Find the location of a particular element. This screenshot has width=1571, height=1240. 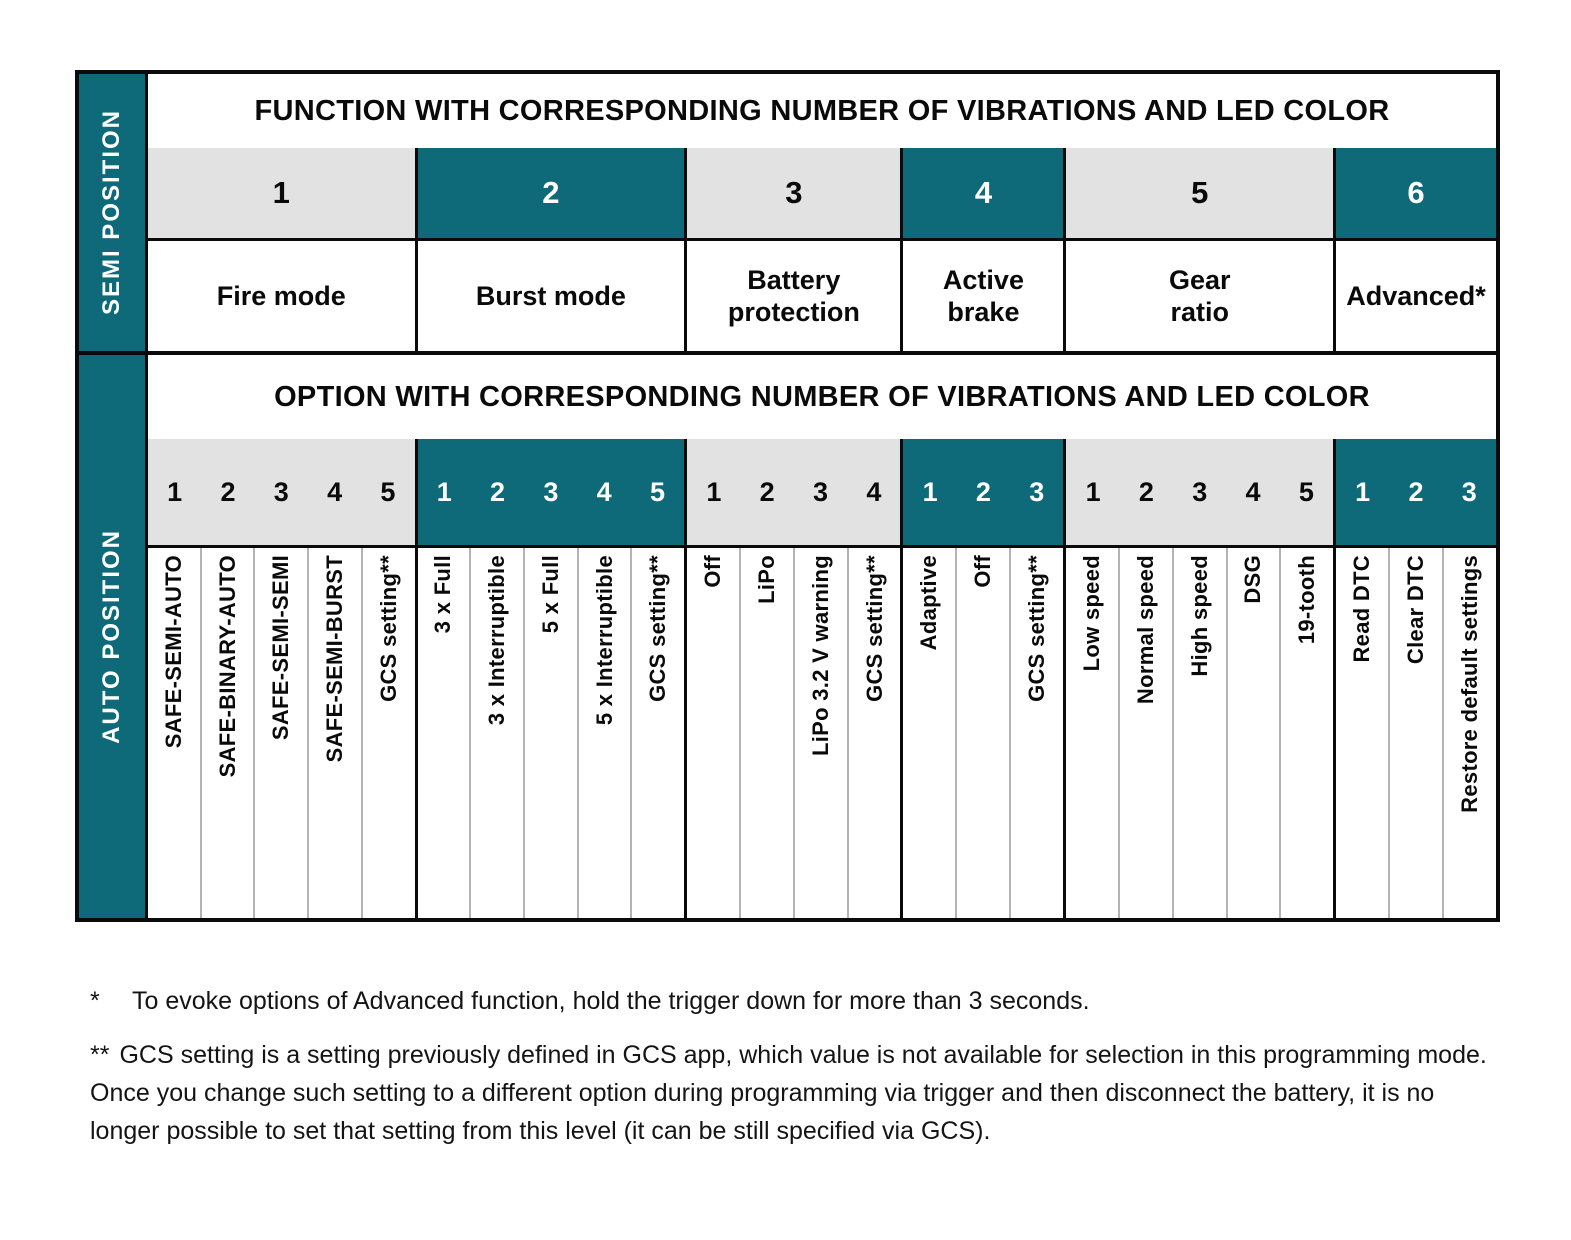

function-name-cell: Fire mode is located at coordinates (281, 296).